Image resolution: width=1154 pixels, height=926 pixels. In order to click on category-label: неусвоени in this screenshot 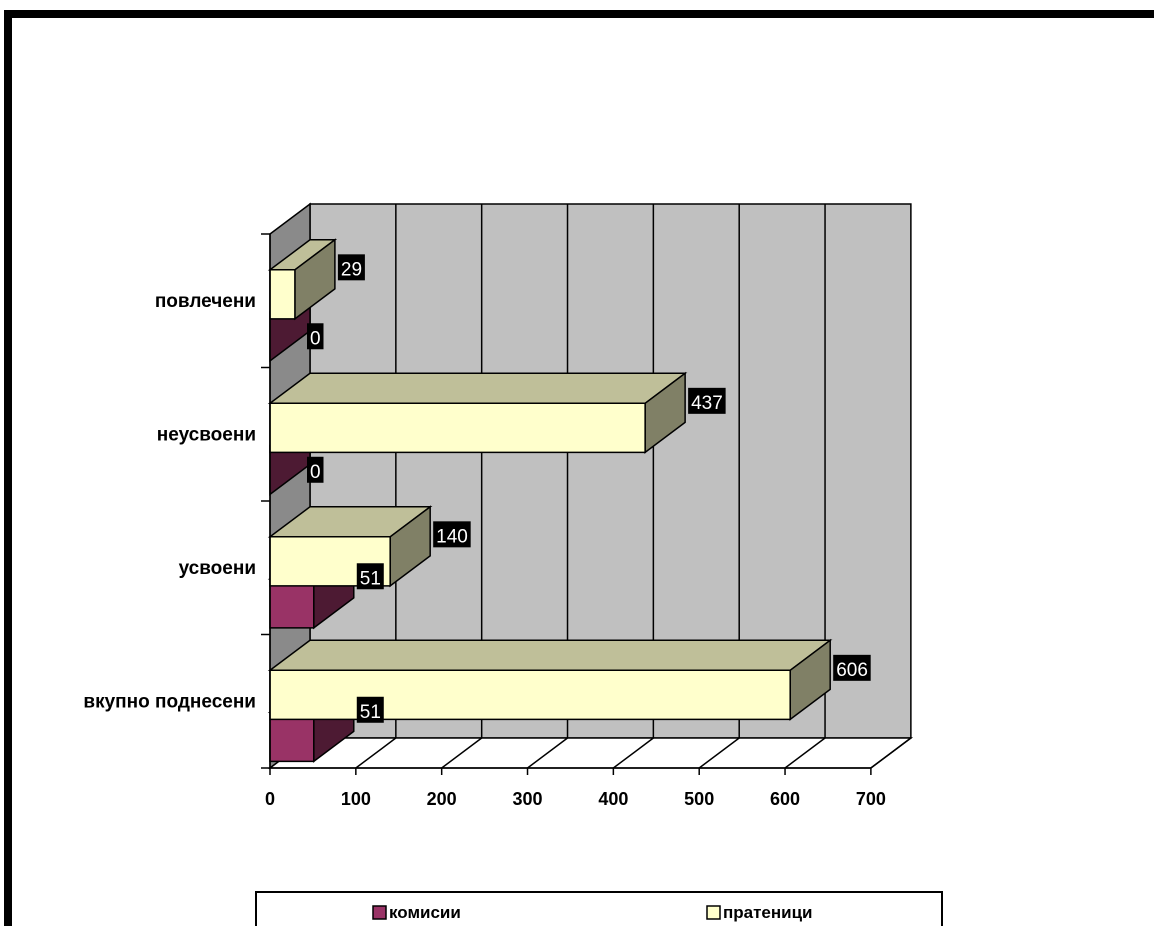, I will do `click(206, 434)`.